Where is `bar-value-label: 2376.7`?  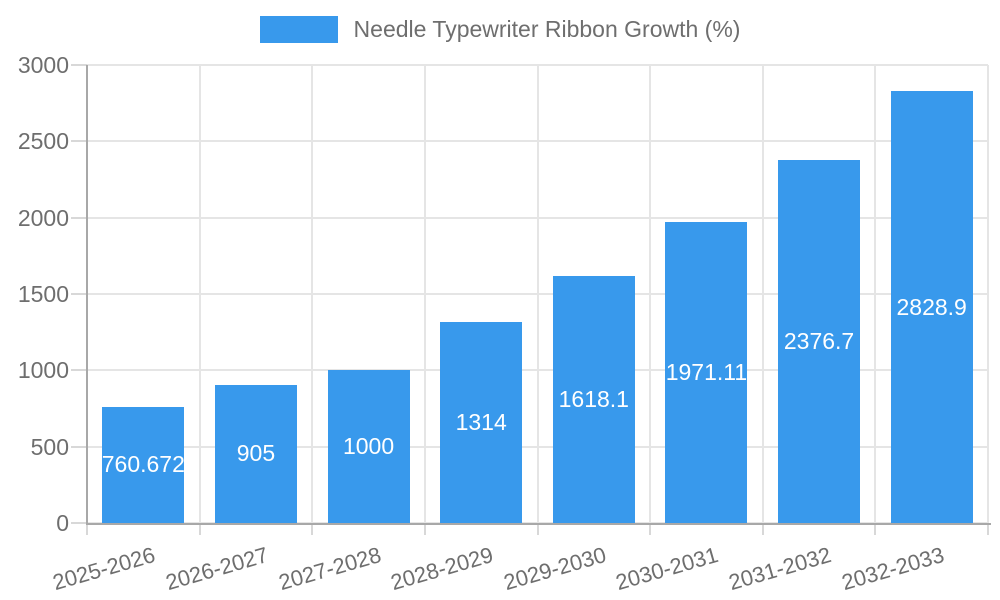 bar-value-label: 2376.7 is located at coordinates (819, 341).